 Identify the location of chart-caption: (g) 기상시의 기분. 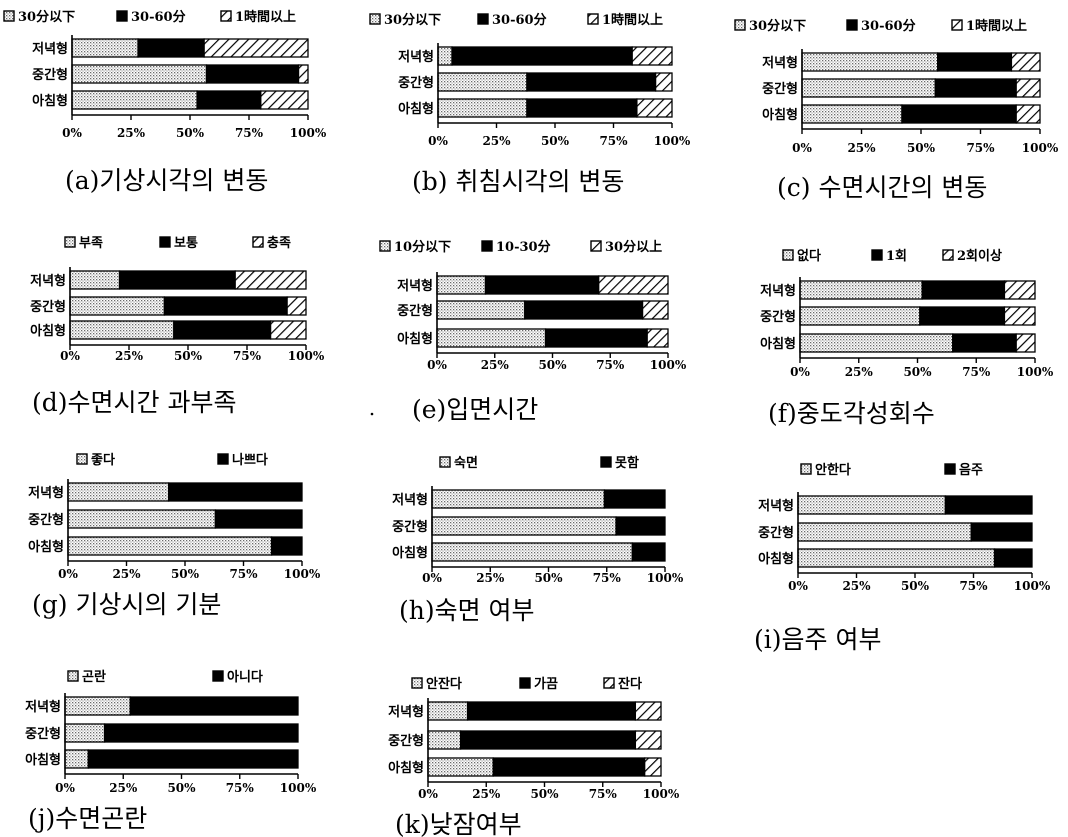
(126, 604).